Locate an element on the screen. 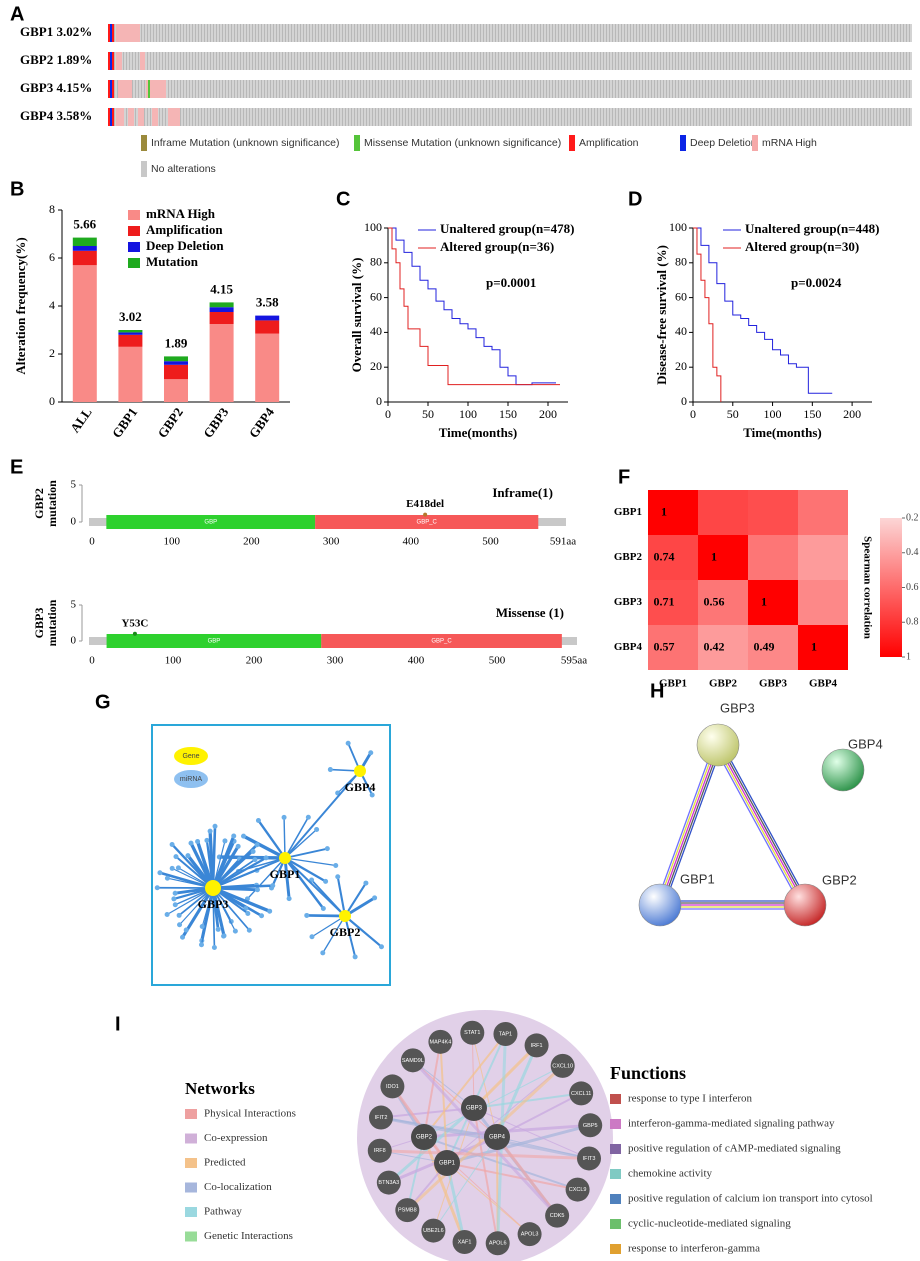 Image resolution: width=920 pixels, height=1261 pixels. gene-label: IDO1 is located at coordinates (392, 1087).